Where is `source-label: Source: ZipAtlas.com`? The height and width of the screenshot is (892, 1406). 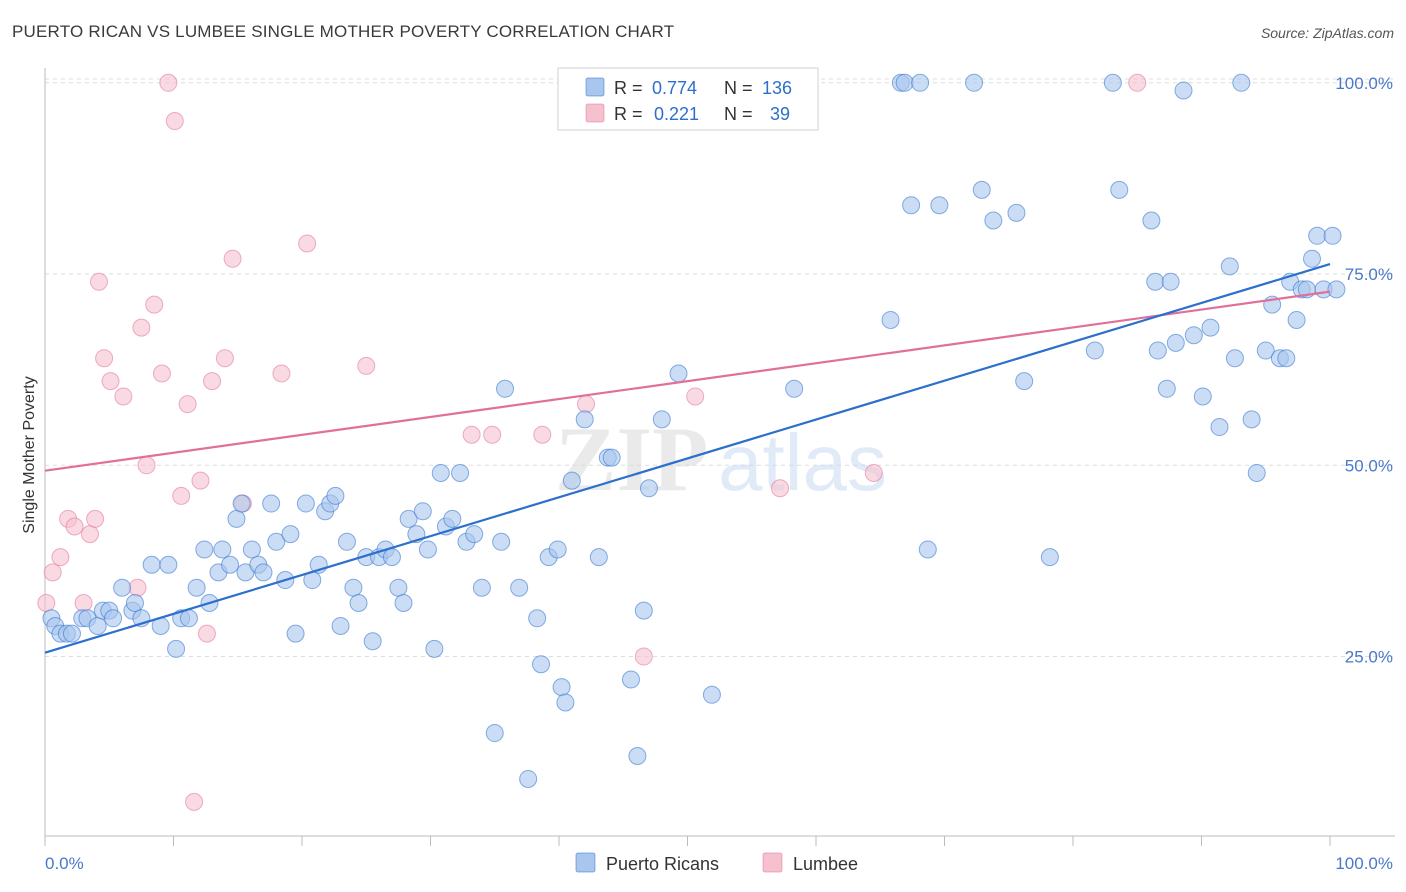 source-label: Source: ZipAtlas.com is located at coordinates (1327, 33).